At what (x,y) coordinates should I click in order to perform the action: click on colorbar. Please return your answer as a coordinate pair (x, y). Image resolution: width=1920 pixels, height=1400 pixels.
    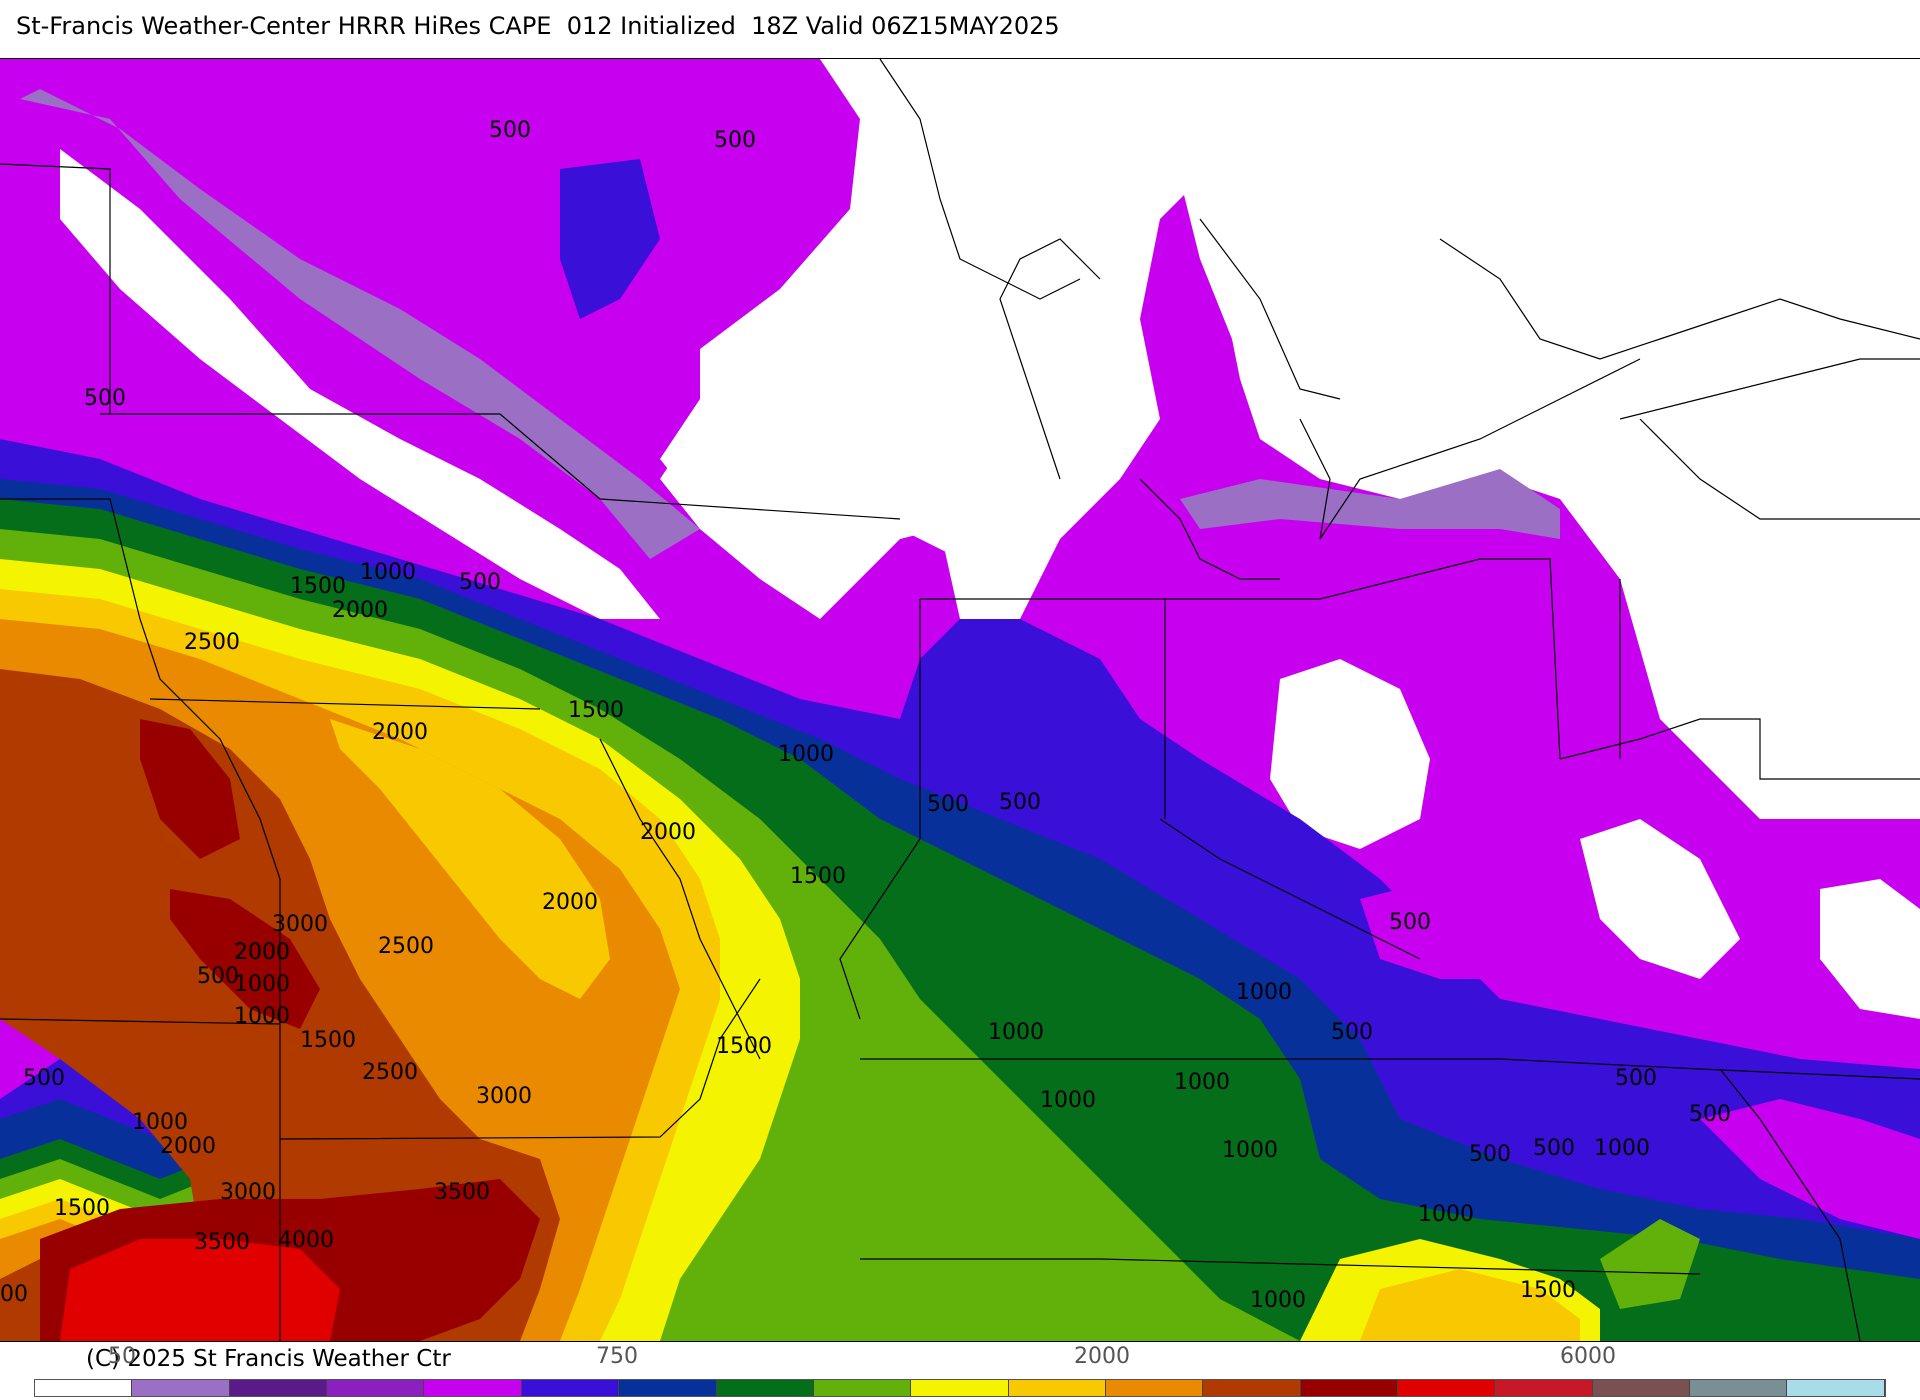
    Looking at the image, I should click on (960, 1388).